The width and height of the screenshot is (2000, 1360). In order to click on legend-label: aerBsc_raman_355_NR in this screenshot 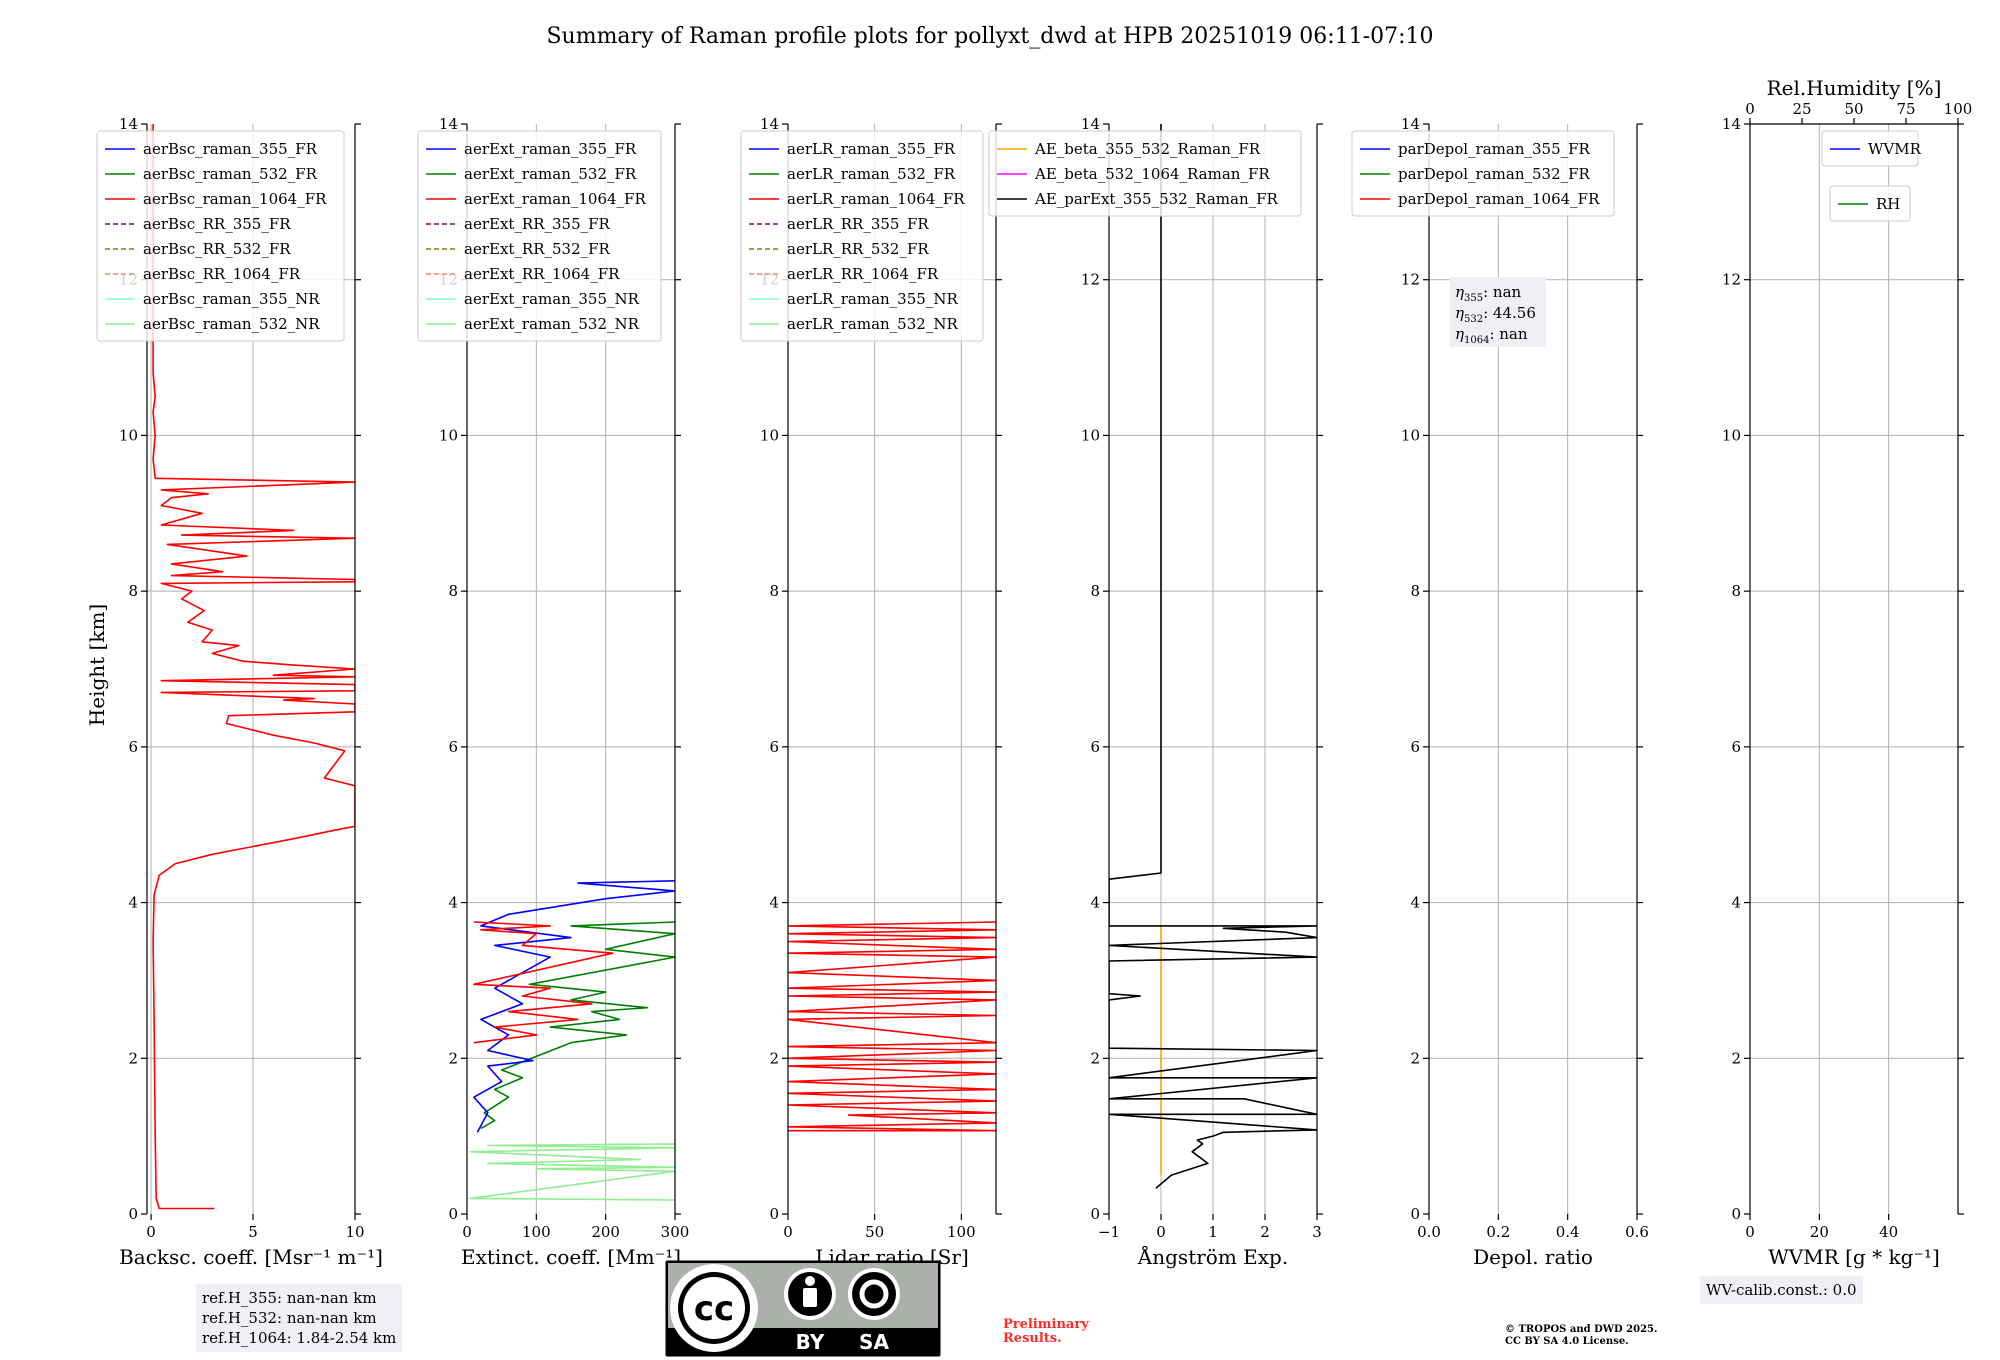, I will do `click(231, 299)`.